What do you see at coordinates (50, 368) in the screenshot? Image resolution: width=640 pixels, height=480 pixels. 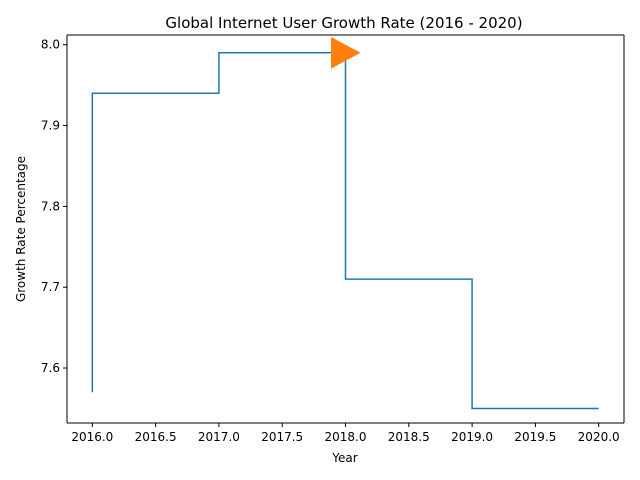 I see `y-tick-label: 7.6` at bounding box center [50, 368].